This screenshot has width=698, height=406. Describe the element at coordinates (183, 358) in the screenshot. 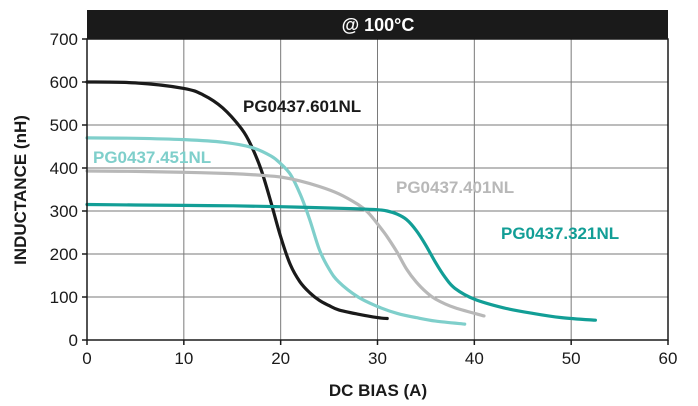

I see `x-tick-label: 10` at that location.